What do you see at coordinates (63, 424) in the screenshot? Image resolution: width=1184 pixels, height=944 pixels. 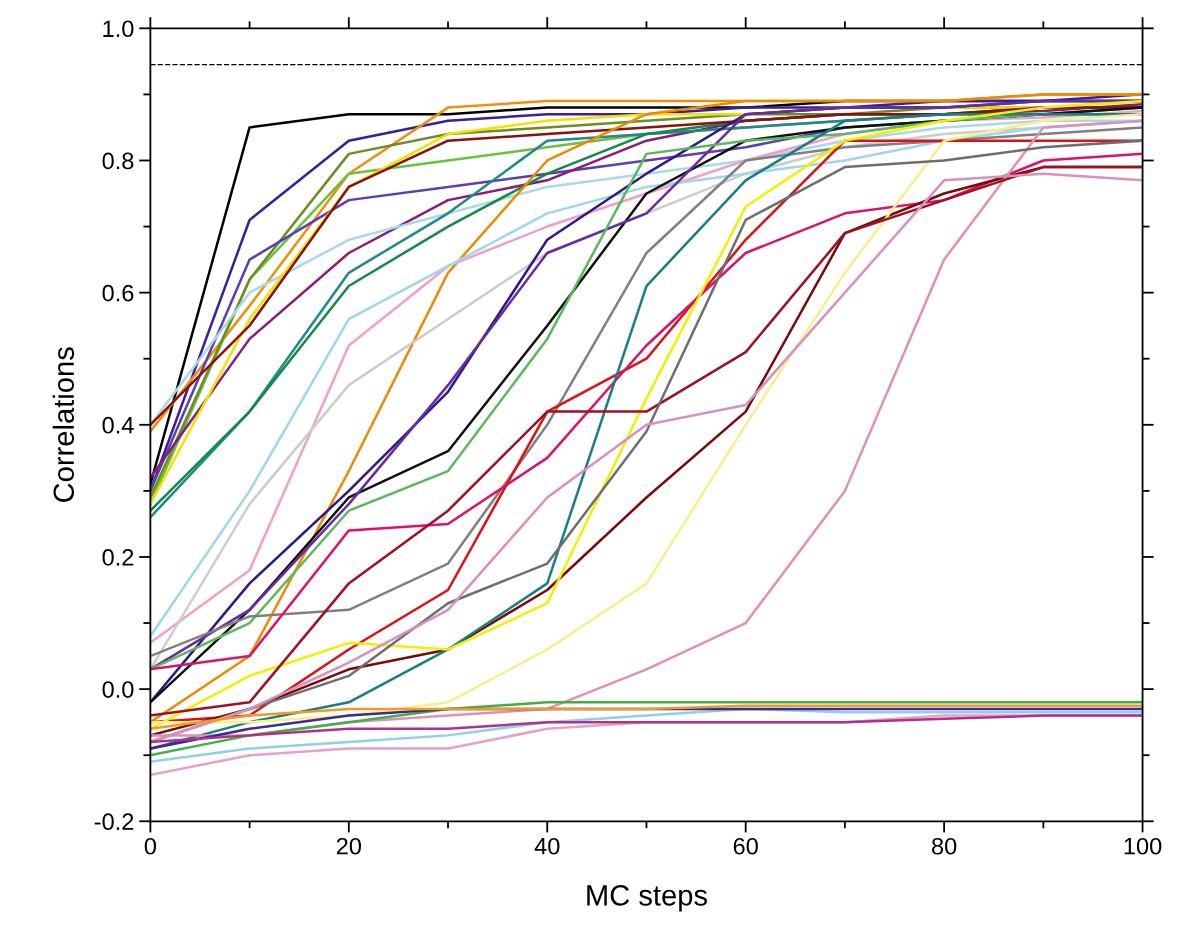 I see `y-axis-title: Correlations` at bounding box center [63, 424].